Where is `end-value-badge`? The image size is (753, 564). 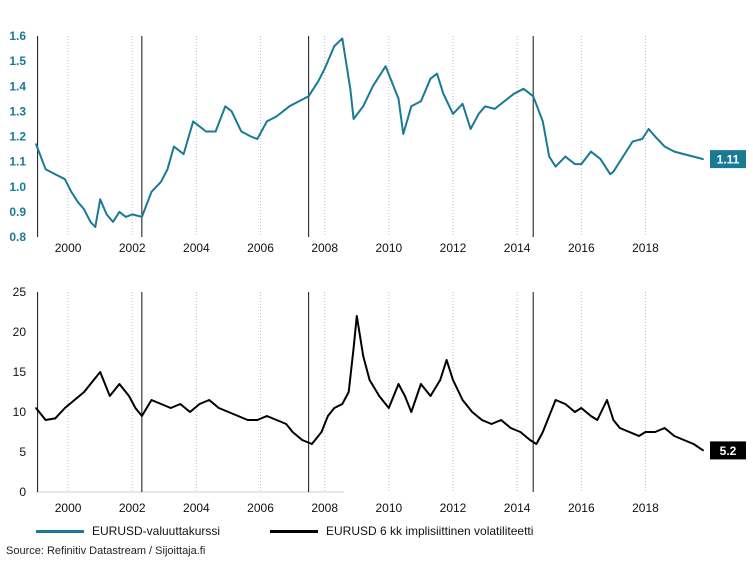 end-value-badge is located at coordinates (728, 159).